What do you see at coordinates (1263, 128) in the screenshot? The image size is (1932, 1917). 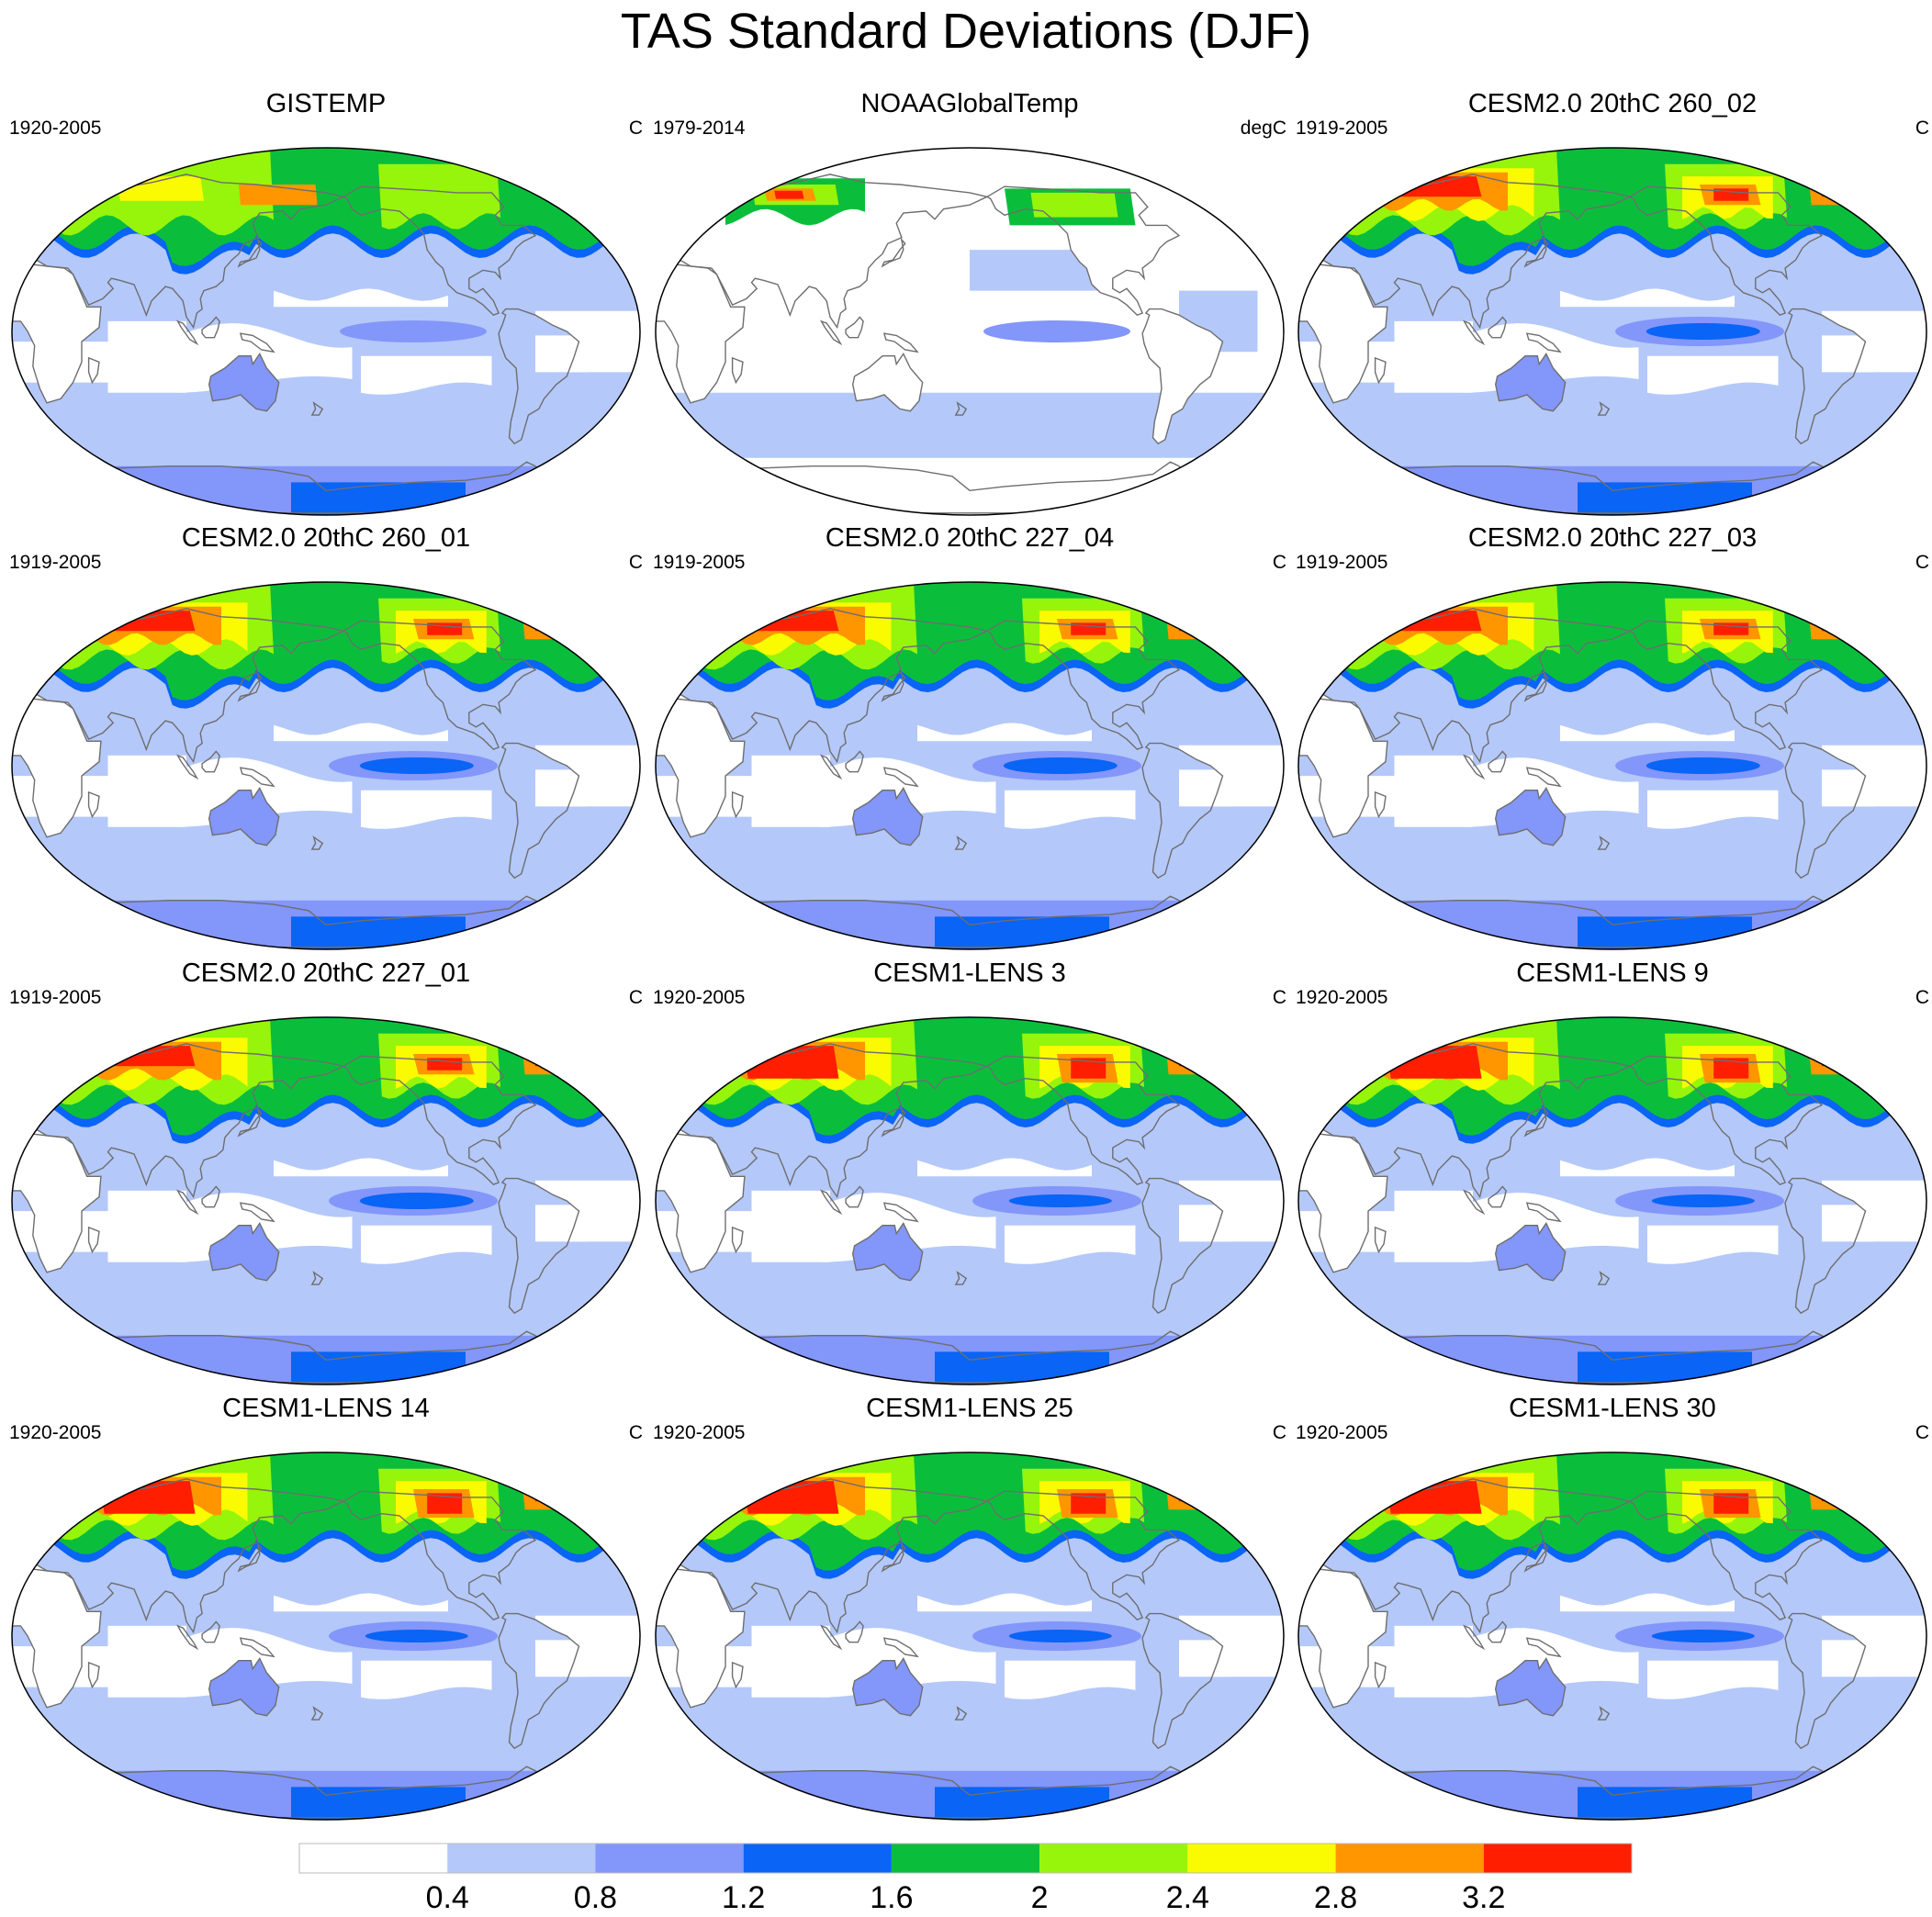 I see `panel-unit: degC` at bounding box center [1263, 128].